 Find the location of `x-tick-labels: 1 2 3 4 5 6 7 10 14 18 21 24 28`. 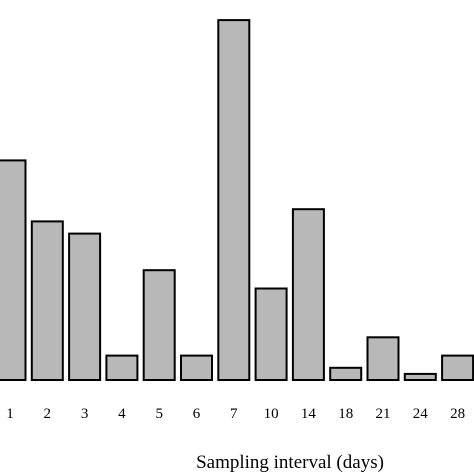

x-tick-labels: 1 2 3 4 5 6 7 10 14 18 21 24 28 is located at coordinates (235, 414).